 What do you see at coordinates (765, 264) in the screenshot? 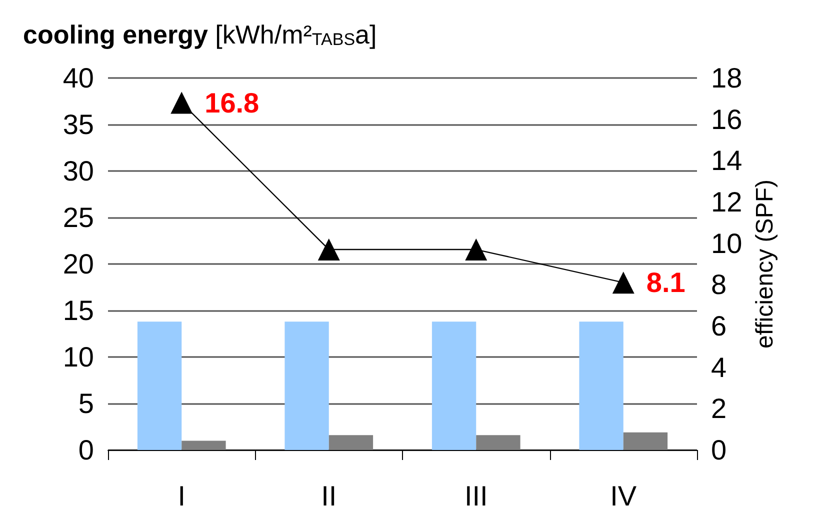
I see `y2-axis-title: efficiency (SPF)` at bounding box center [765, 264].